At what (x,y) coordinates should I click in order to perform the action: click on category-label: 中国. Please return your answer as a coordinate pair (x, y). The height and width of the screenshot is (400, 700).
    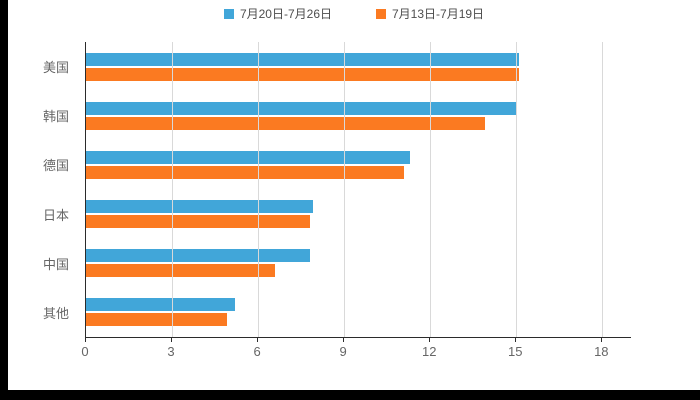
    Looking at the image, I should click on (55, 264).